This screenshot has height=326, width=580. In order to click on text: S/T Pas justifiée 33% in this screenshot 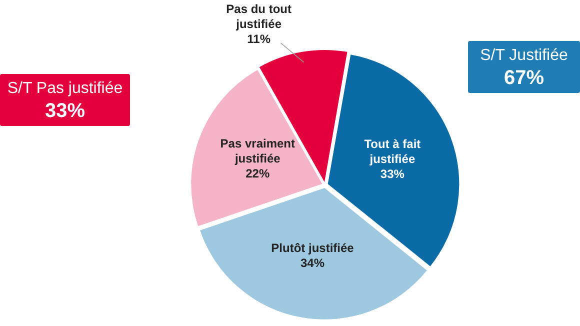, I will do `click(65, 100)`.